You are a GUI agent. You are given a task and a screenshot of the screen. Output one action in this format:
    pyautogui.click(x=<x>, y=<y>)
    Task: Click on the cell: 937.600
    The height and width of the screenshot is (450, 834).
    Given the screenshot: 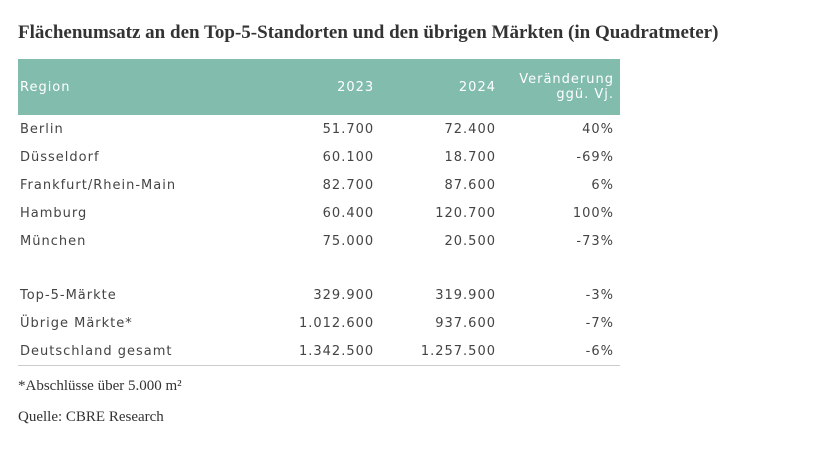 What is the action you would take?
    pyautogui.click(x=465, y=323)
    